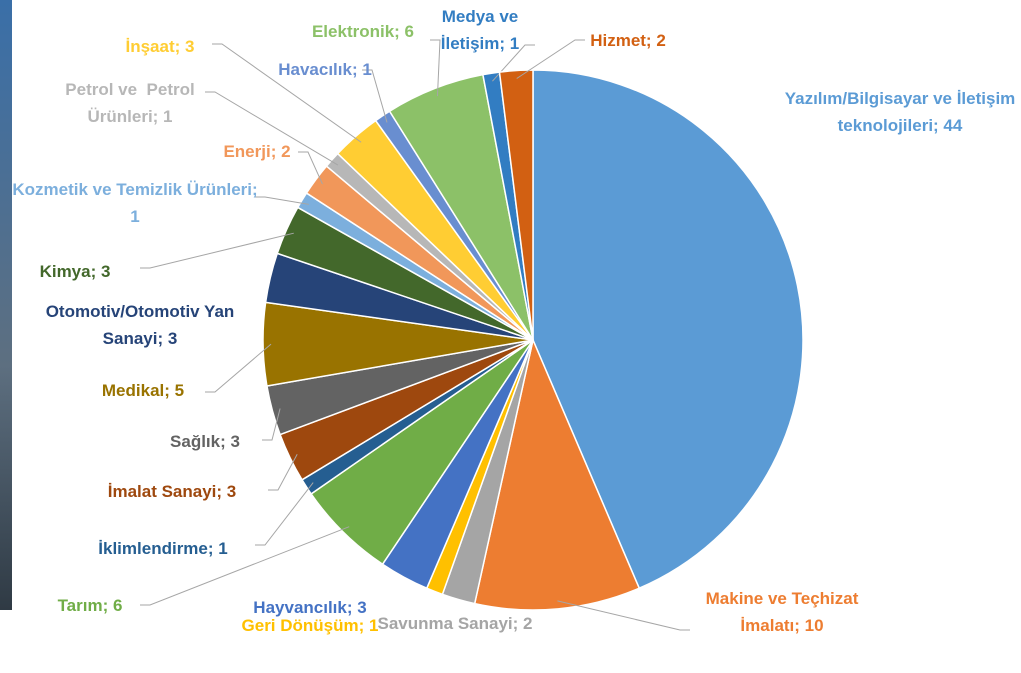 The width and height of the screenshot is (1021, 673). What do you see at coordinates (75, 271) in the screenshot?
I see `data-label: Kimya; 3` at bounding box center [75, 271].